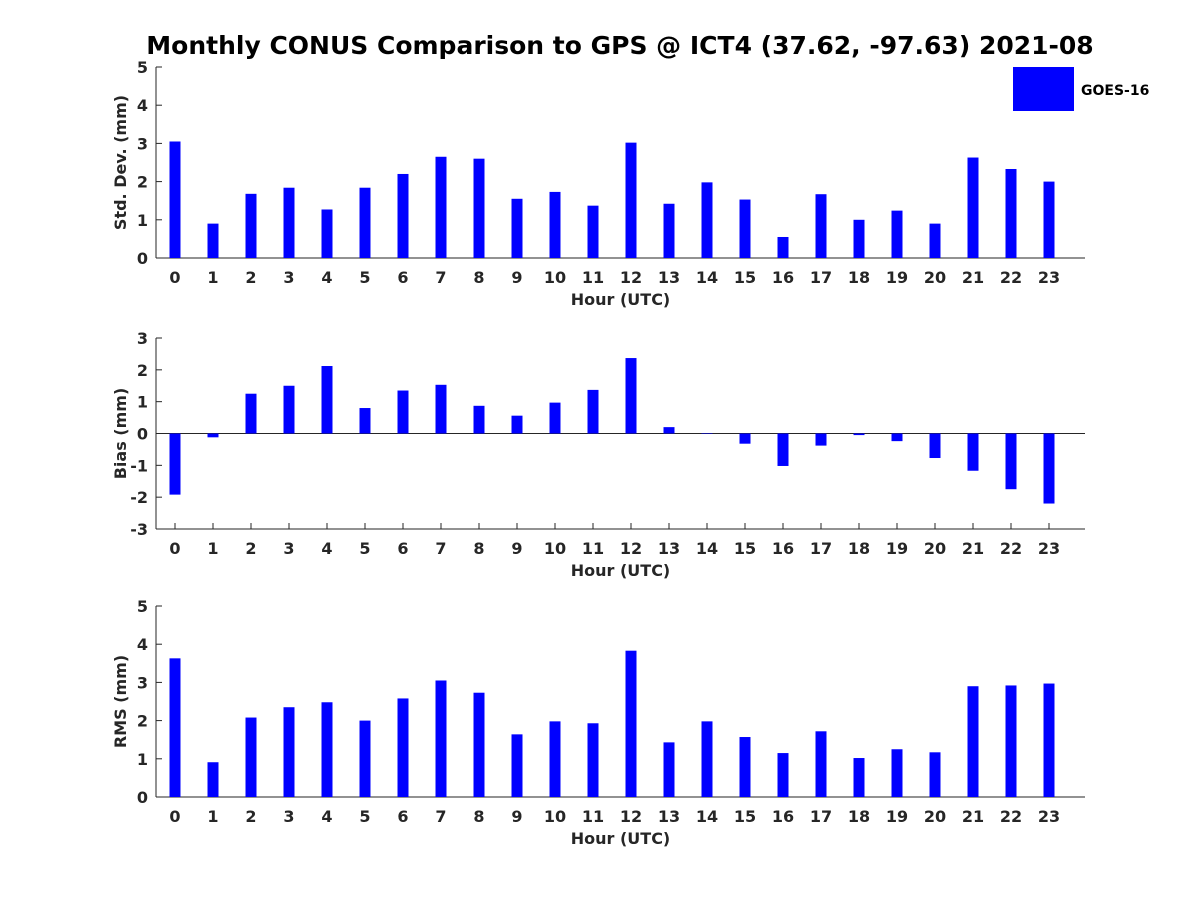  I want to click on x-tick-label: 20, so click(935, 277).